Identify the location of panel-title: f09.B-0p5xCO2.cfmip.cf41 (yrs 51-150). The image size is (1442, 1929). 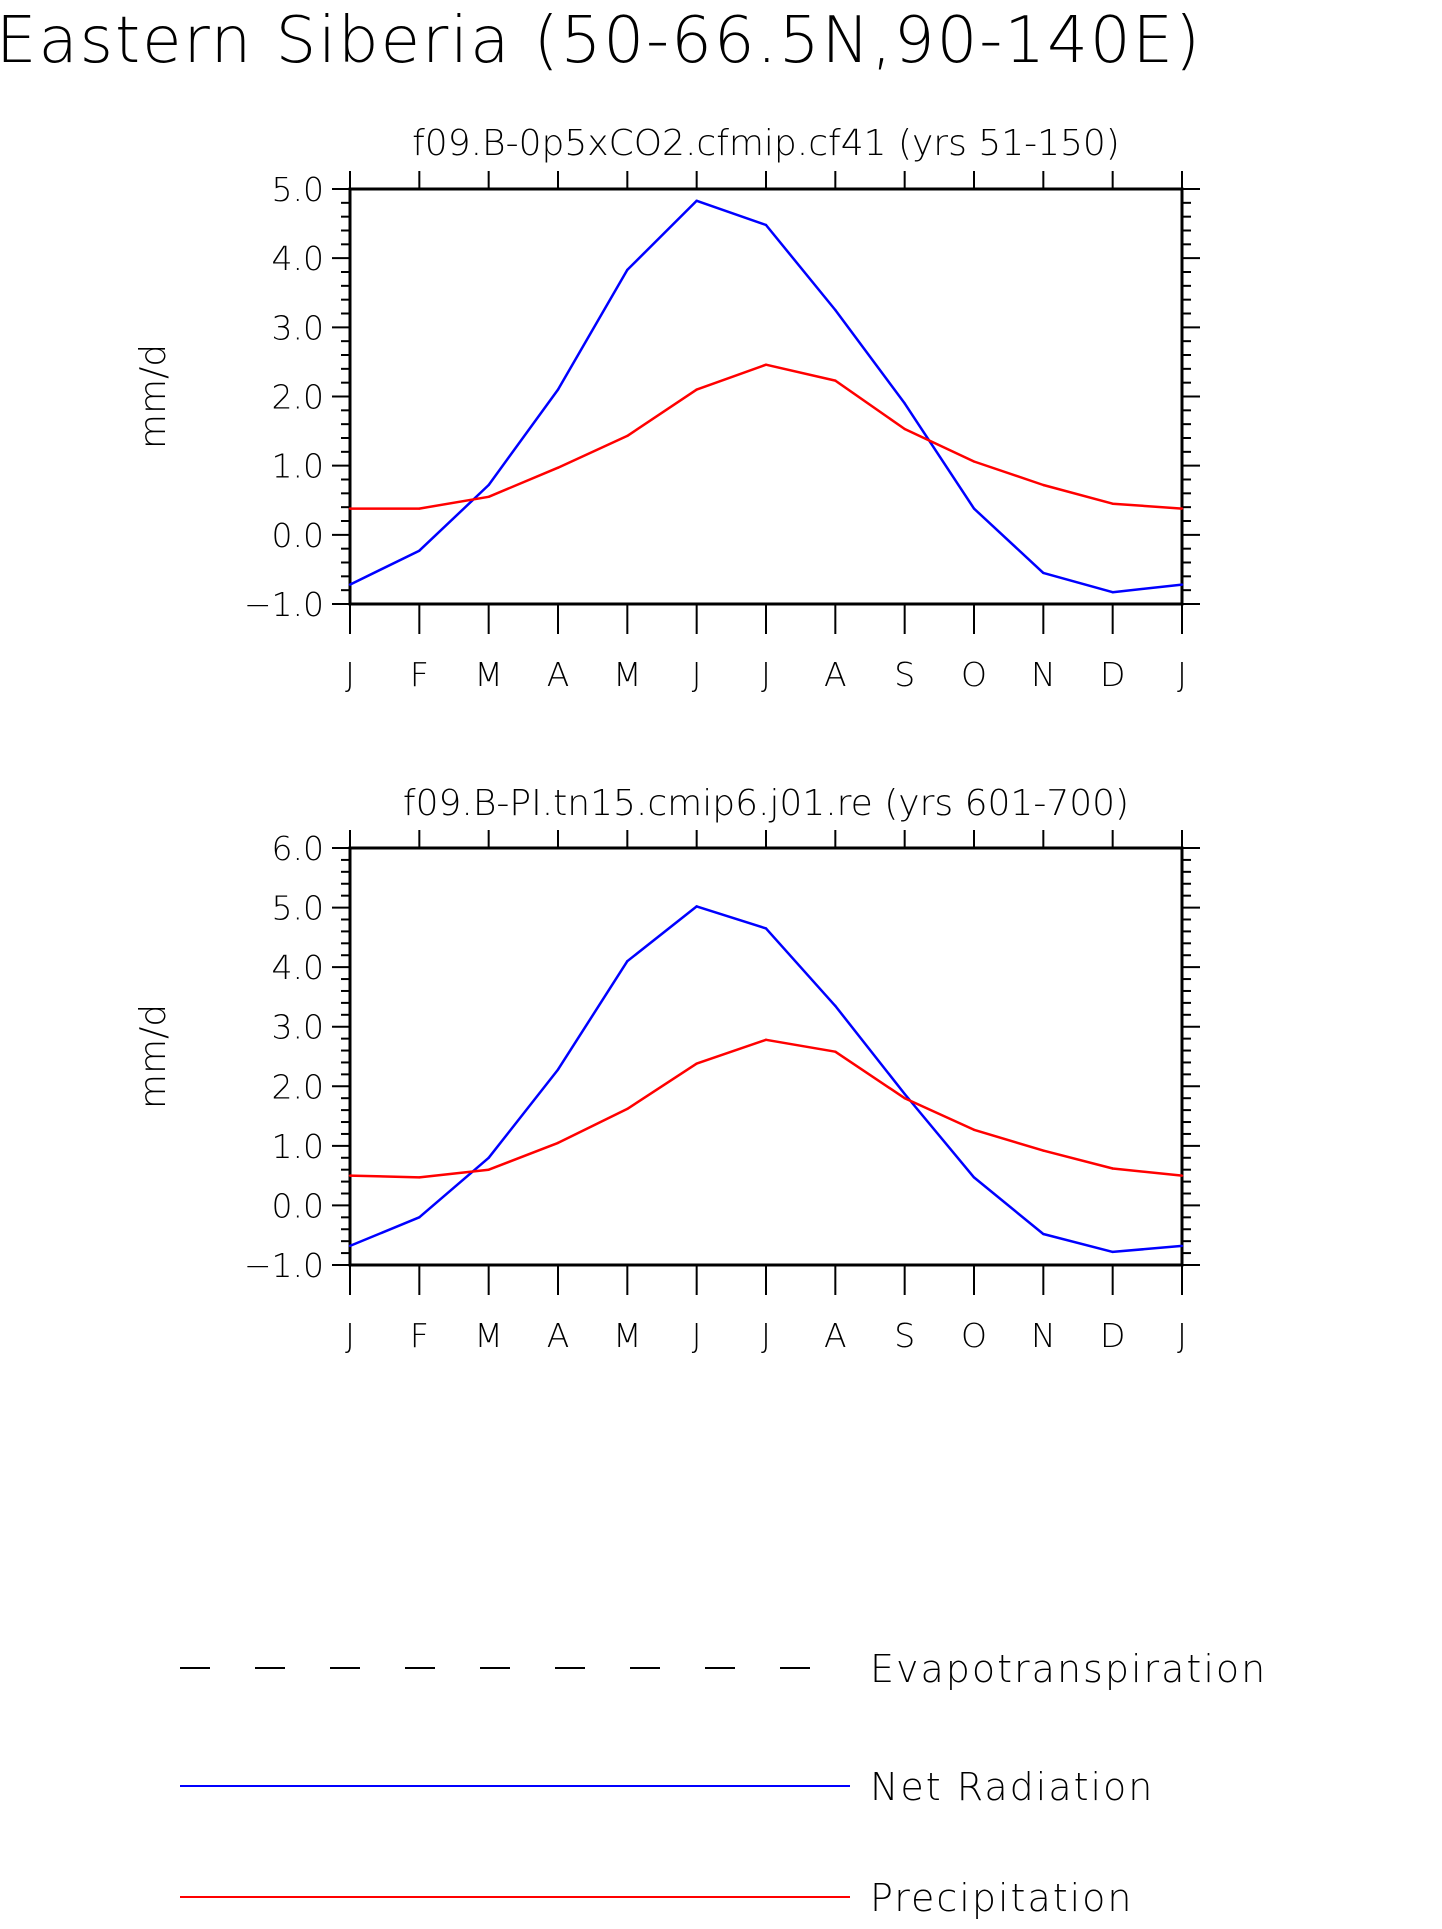
(766, 143).